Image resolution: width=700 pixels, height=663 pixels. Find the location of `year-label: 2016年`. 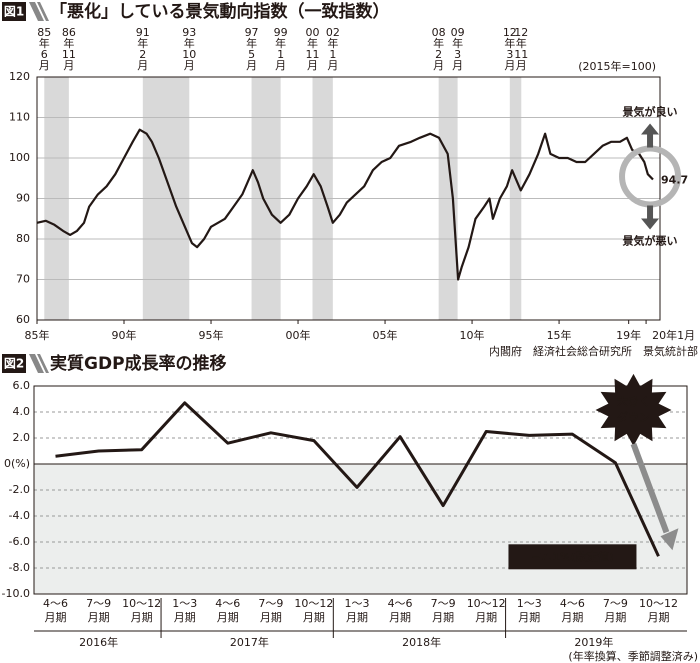

year-label: 2016年 is located at coordinates (98, 642).